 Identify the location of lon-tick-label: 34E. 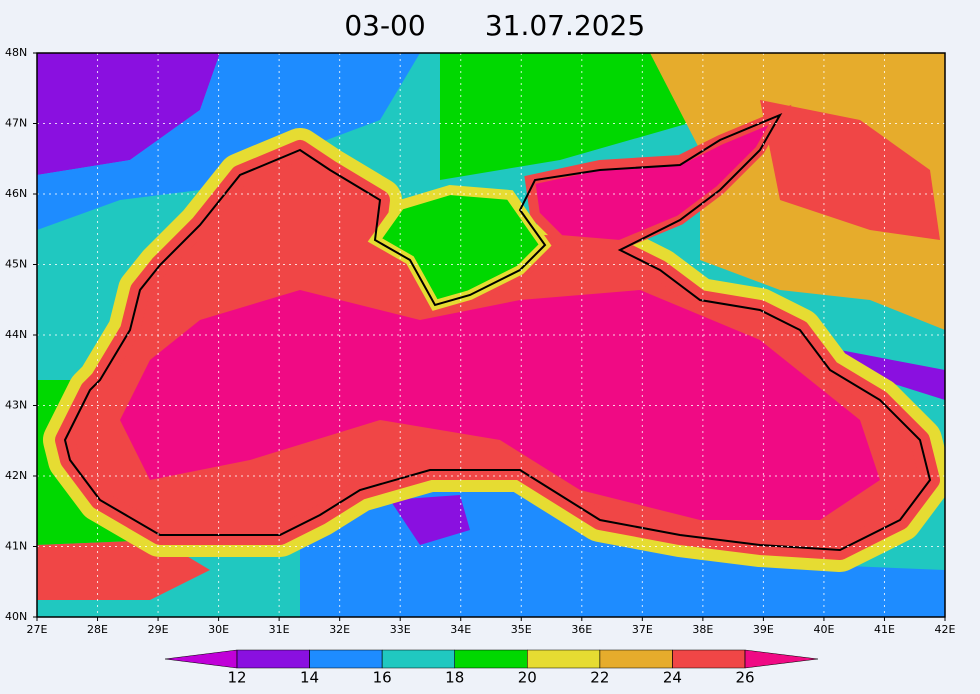
(460, 629).